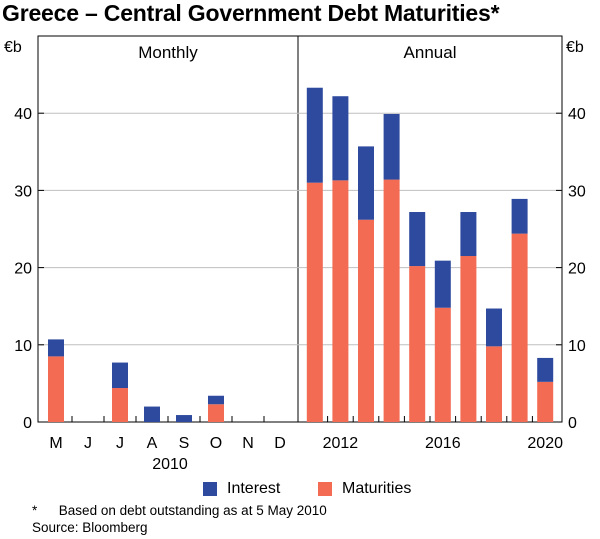 This screenshot has height=539, width=600. I want to click on monthly-x-label: D, so click(280, 443).